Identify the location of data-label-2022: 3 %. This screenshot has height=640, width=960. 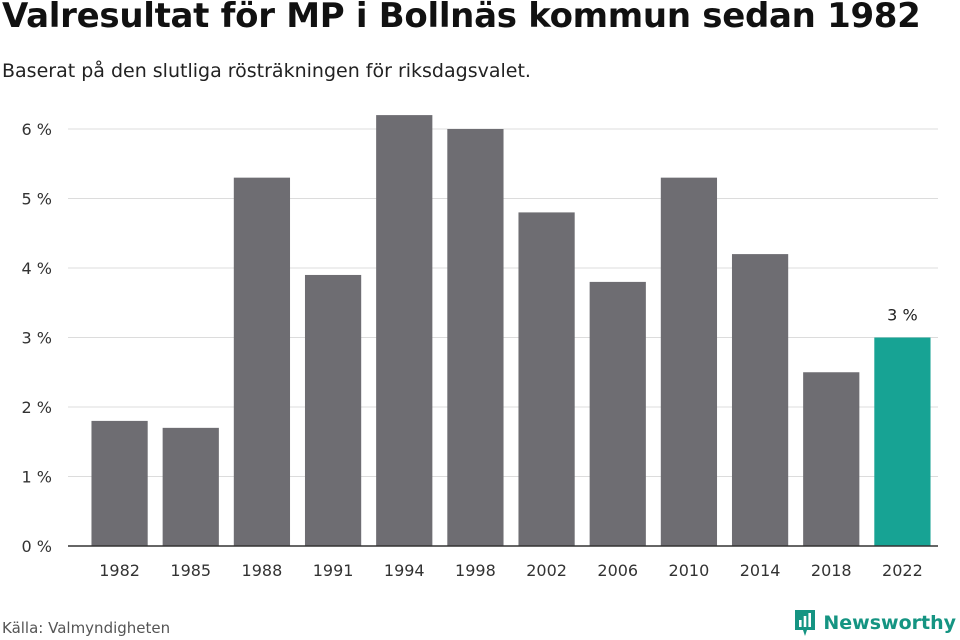
(902, 315).